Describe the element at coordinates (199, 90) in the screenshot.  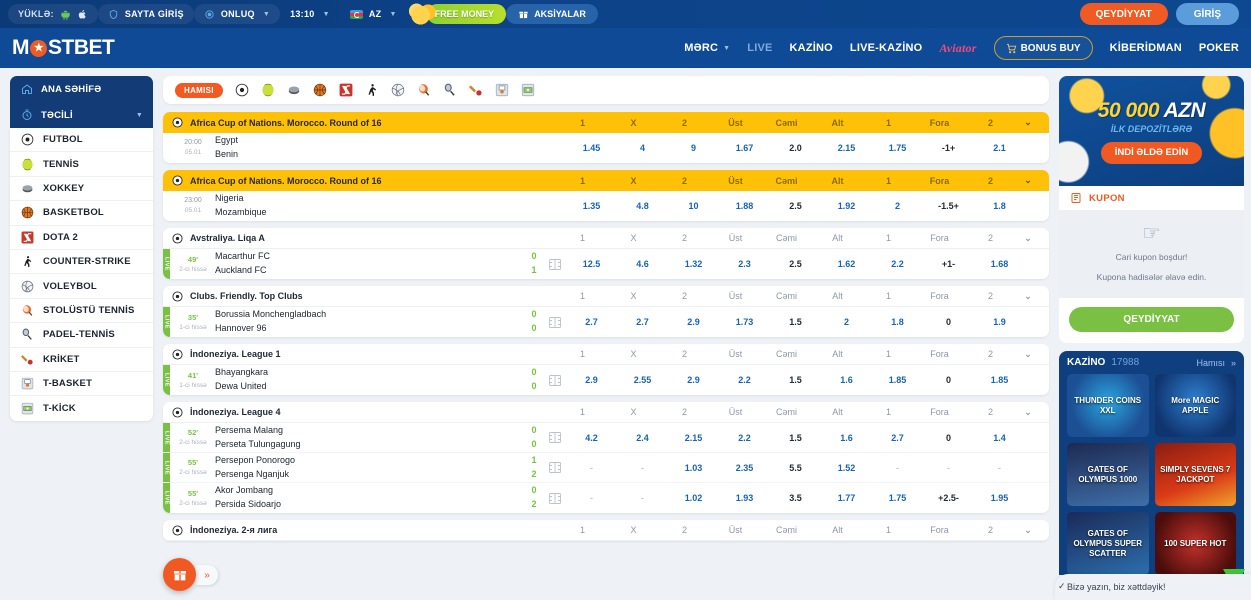
I see `filter-all-chip: HAMISI` at that location.